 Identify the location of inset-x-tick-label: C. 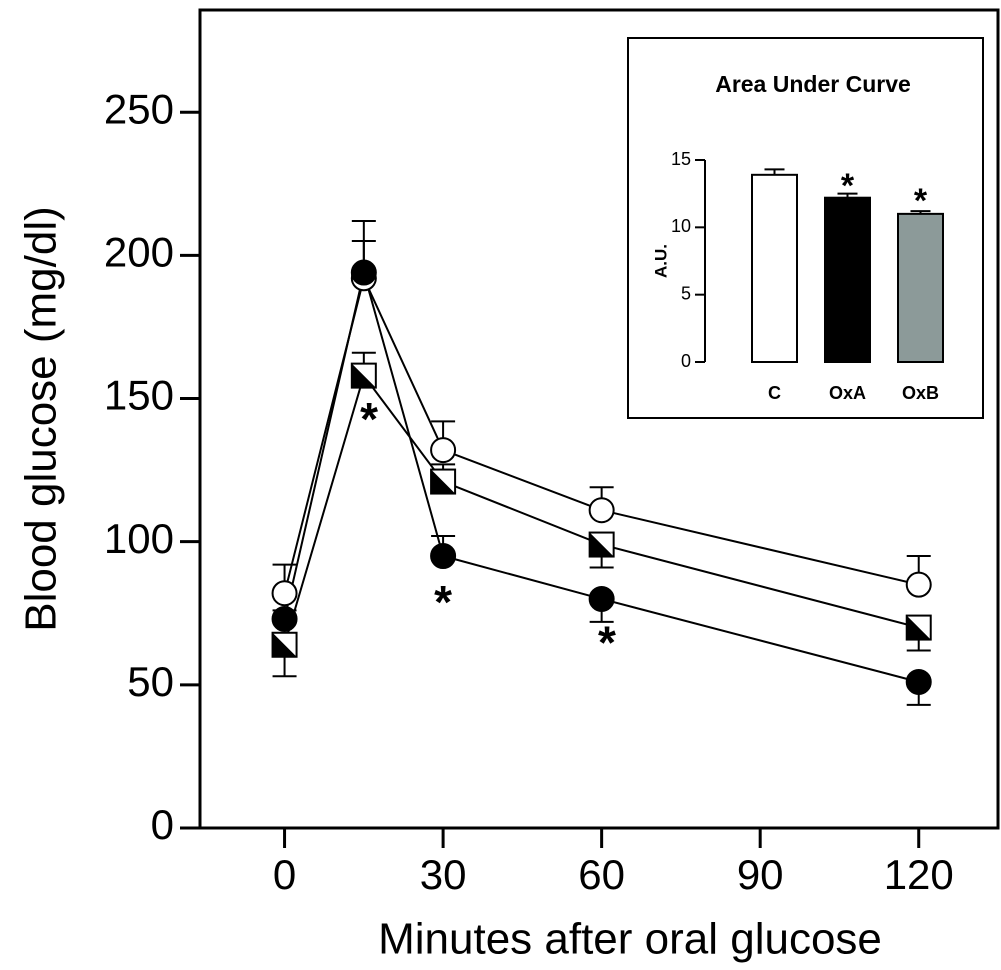
(774, 393).